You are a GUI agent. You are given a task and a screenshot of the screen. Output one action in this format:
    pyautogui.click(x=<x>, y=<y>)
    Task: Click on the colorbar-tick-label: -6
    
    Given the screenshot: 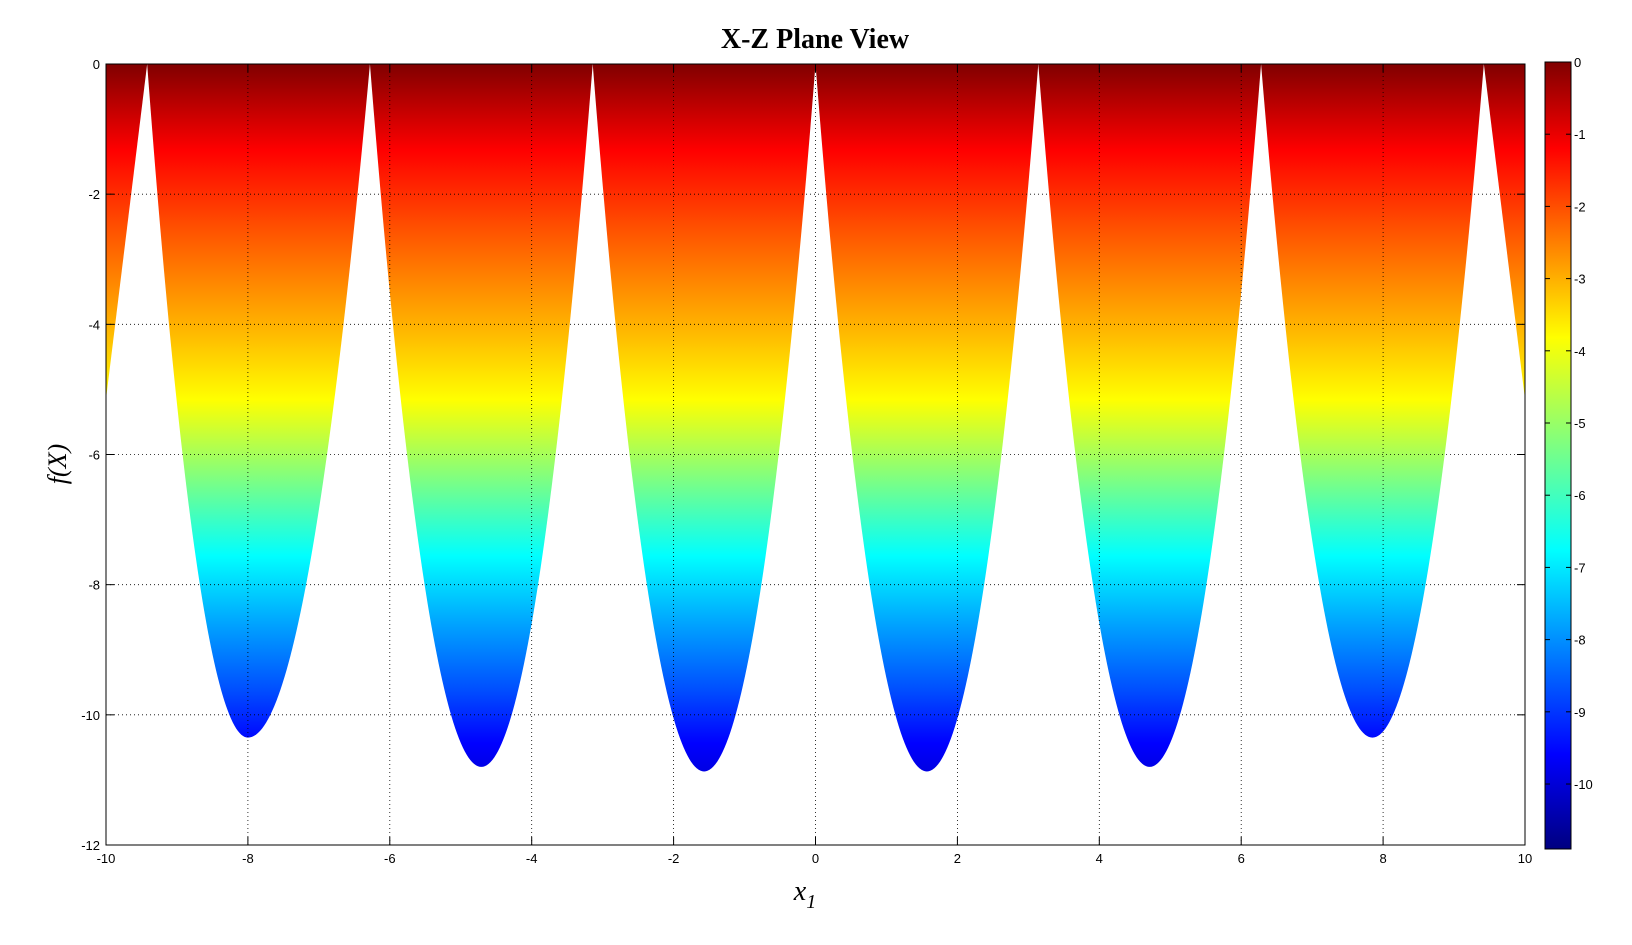 What is the action you would take?
    pyautogui.click(x=1580, y=495)
    